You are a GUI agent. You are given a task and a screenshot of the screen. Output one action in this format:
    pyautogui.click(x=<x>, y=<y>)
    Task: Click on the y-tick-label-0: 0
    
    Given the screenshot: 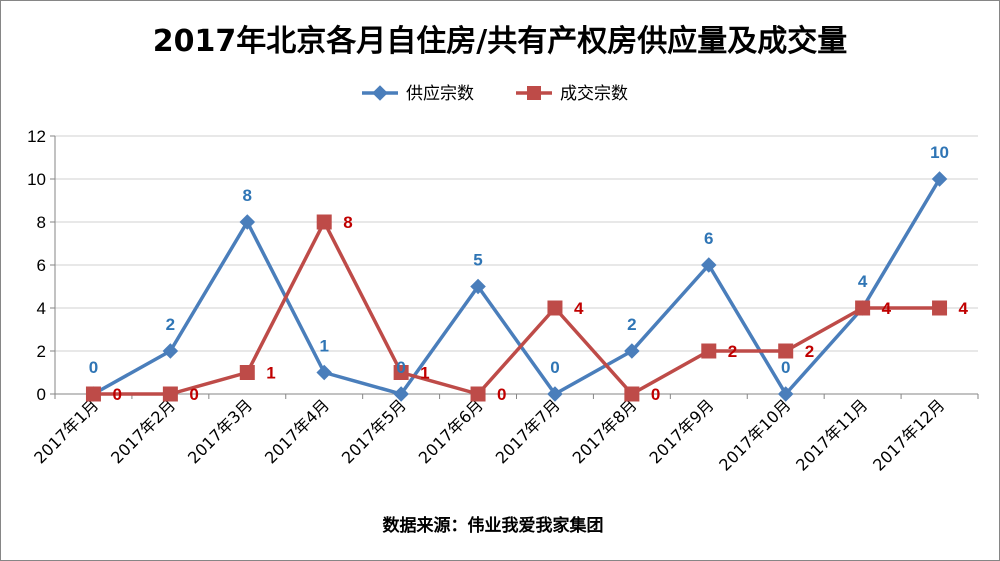 What is the action you would take?
    pyautogui.click(x=41, y=394)
    